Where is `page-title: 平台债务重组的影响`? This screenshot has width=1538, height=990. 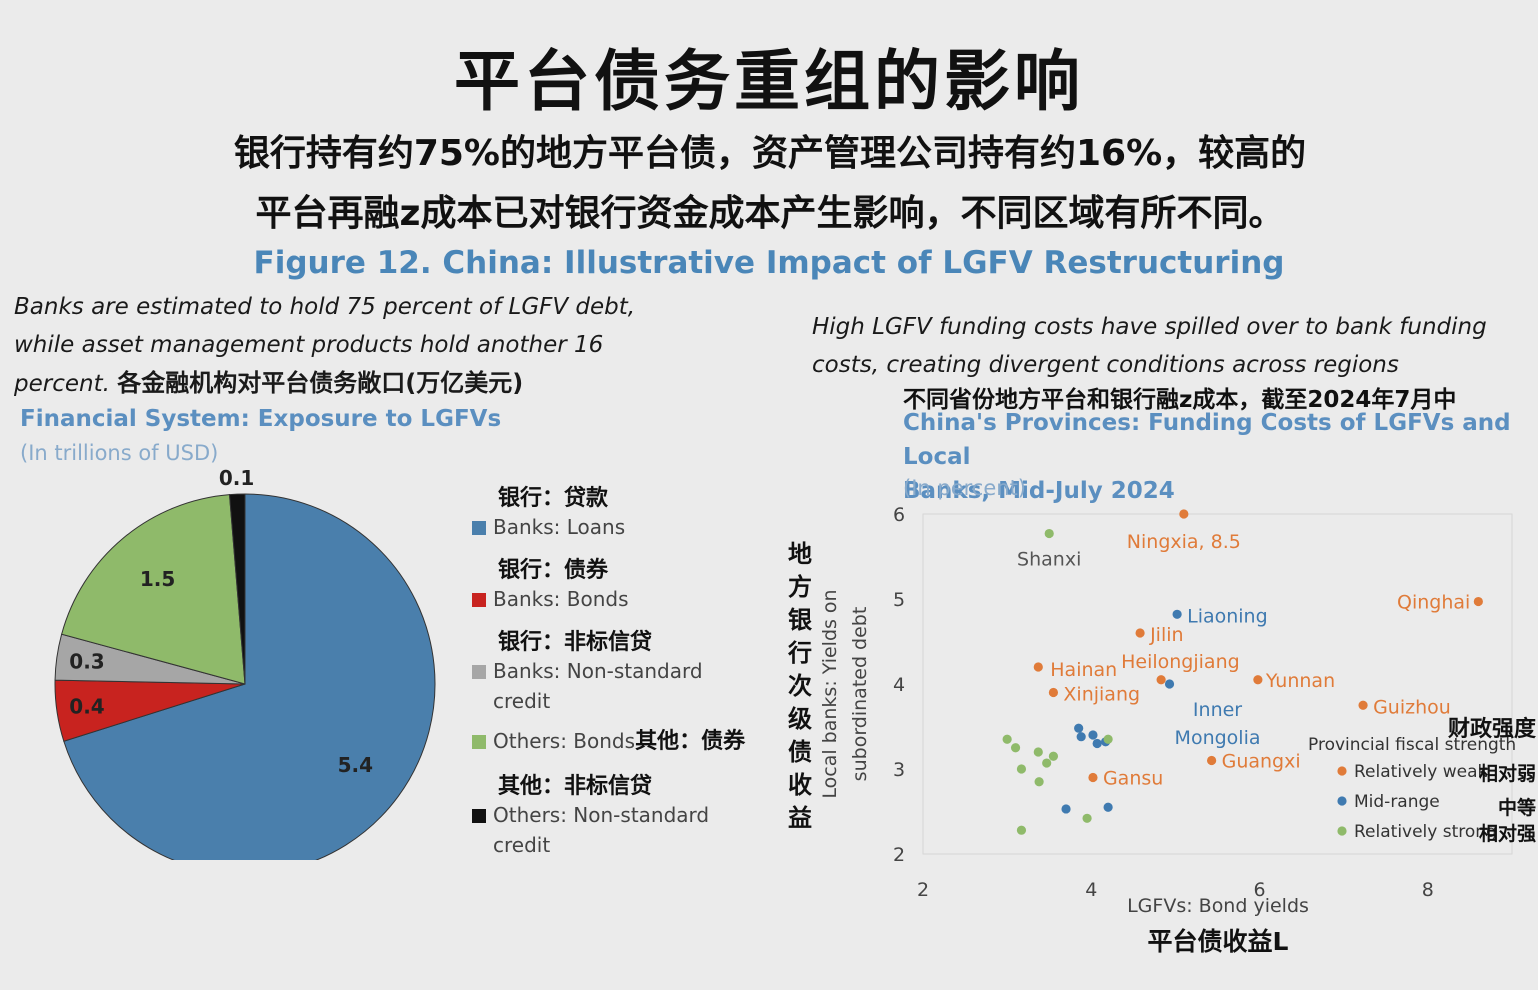
page-title: 平台债务重组的影响 is located at coordinates (769, 81).